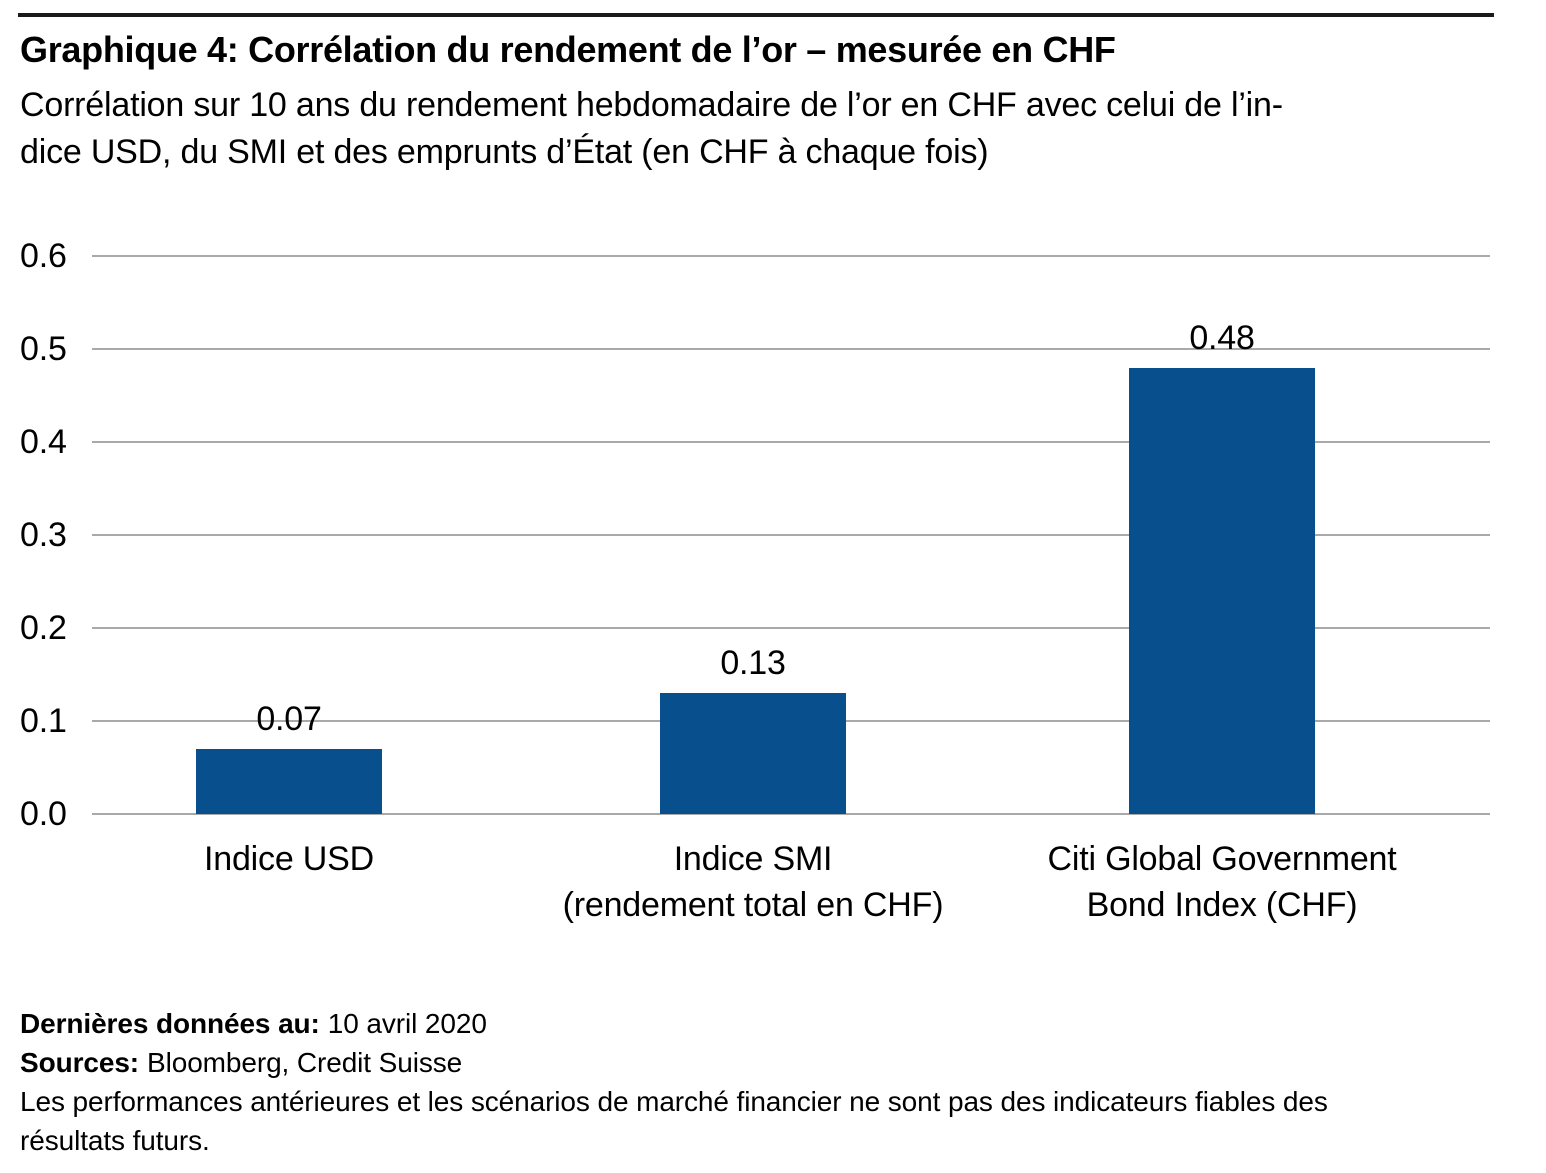 The height and width of the screenshot is (1173, 1546). Describe the element at coordinates (1222, 338) in the screenshot. I see `bar-value-label-citi-global-government: 0.48` at that location.